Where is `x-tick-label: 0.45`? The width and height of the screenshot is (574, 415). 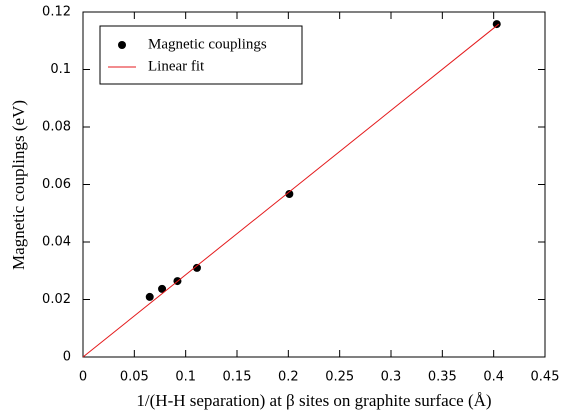
x-tick-label: 0.45 is located at coordinates (545, 377).